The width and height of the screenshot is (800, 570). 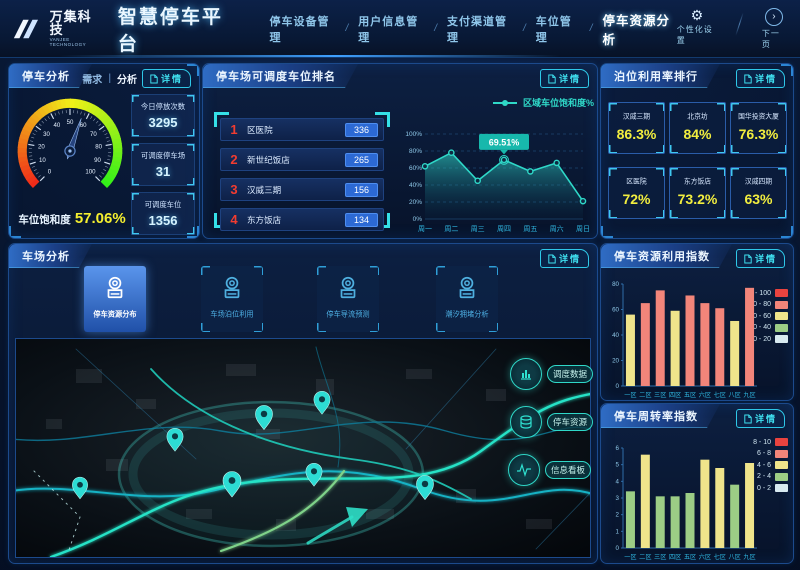 What do you see at coordinates (467, 299) in the screenshot?
I see `tab-tidal-congestion-analysis: 潮汐拥堵分析` at bounding box center [467, 299].